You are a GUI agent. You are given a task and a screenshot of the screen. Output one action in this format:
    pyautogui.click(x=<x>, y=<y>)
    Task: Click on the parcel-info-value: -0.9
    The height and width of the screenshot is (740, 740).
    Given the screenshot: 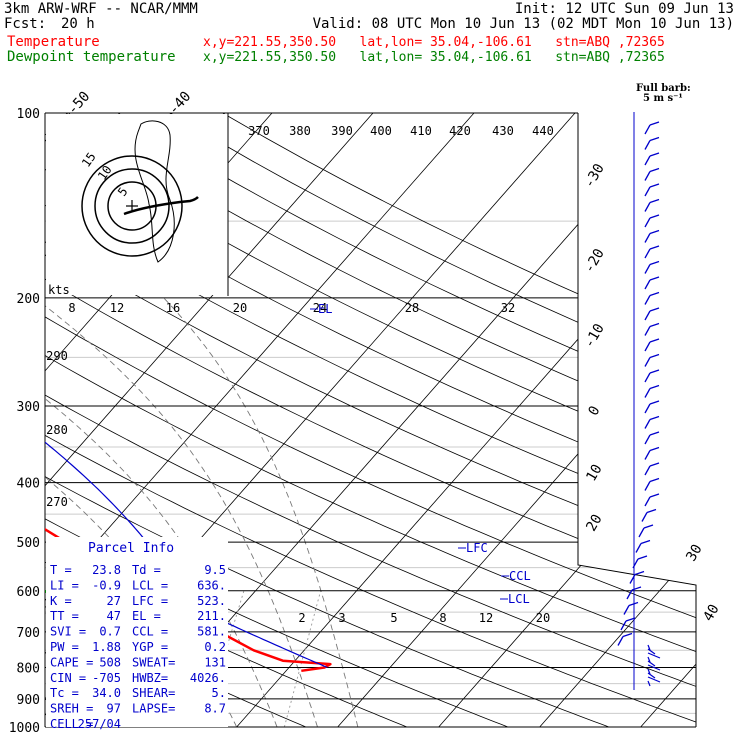 What is the action you would take?
    pyautogui.click(x=106, y=585)
    